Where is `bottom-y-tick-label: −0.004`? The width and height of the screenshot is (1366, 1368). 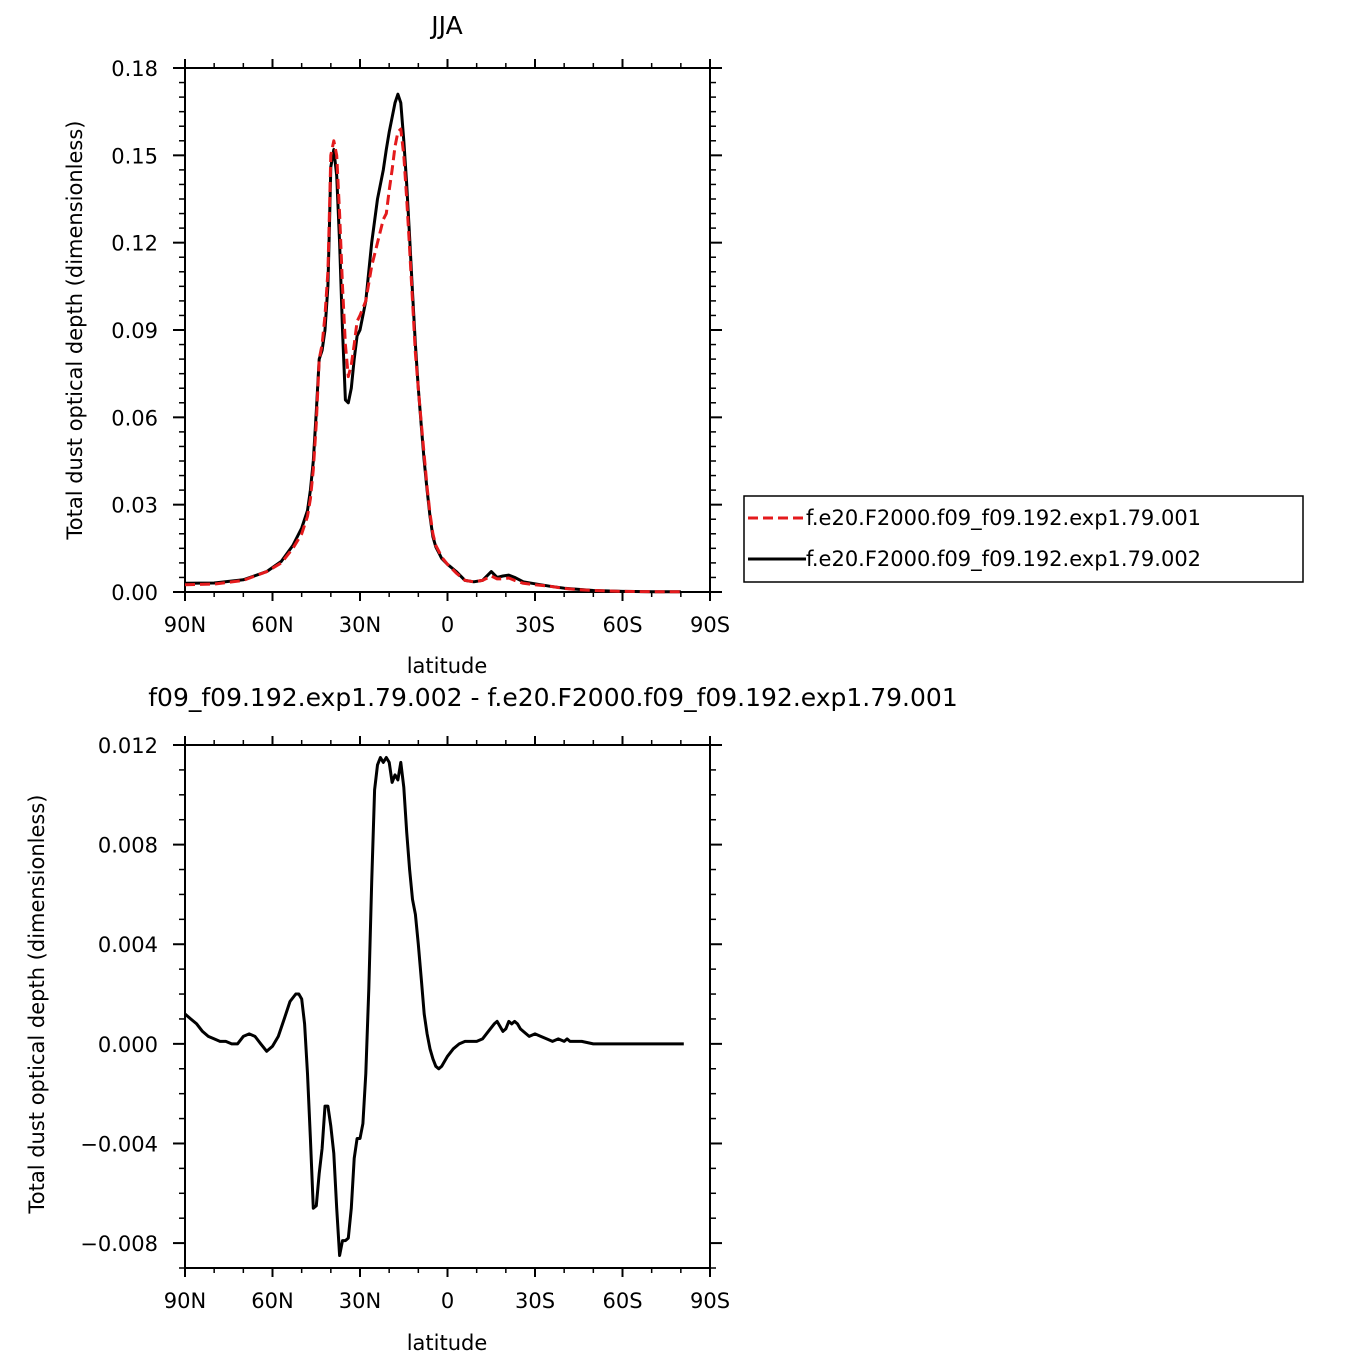 bottom-y-tick-label: −0.004 is located at coordinates (119, 1144).